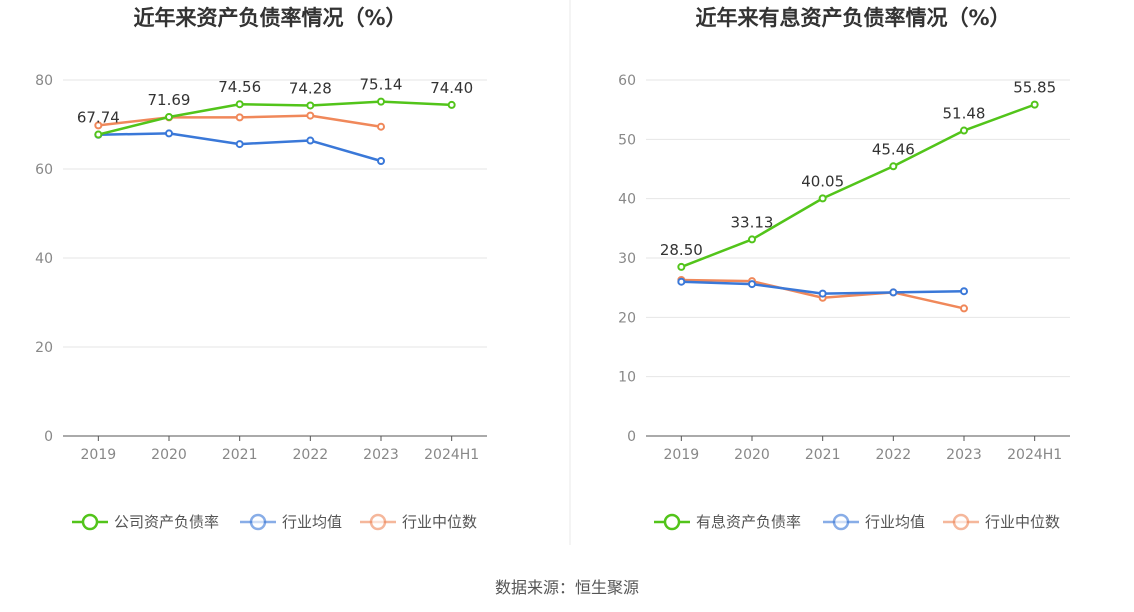 The image size is (1134, 612). What do you see at coordinates (627, 378) in the screenshot?
I see `y-tick-label: 10` at bounding box center [627, 378].